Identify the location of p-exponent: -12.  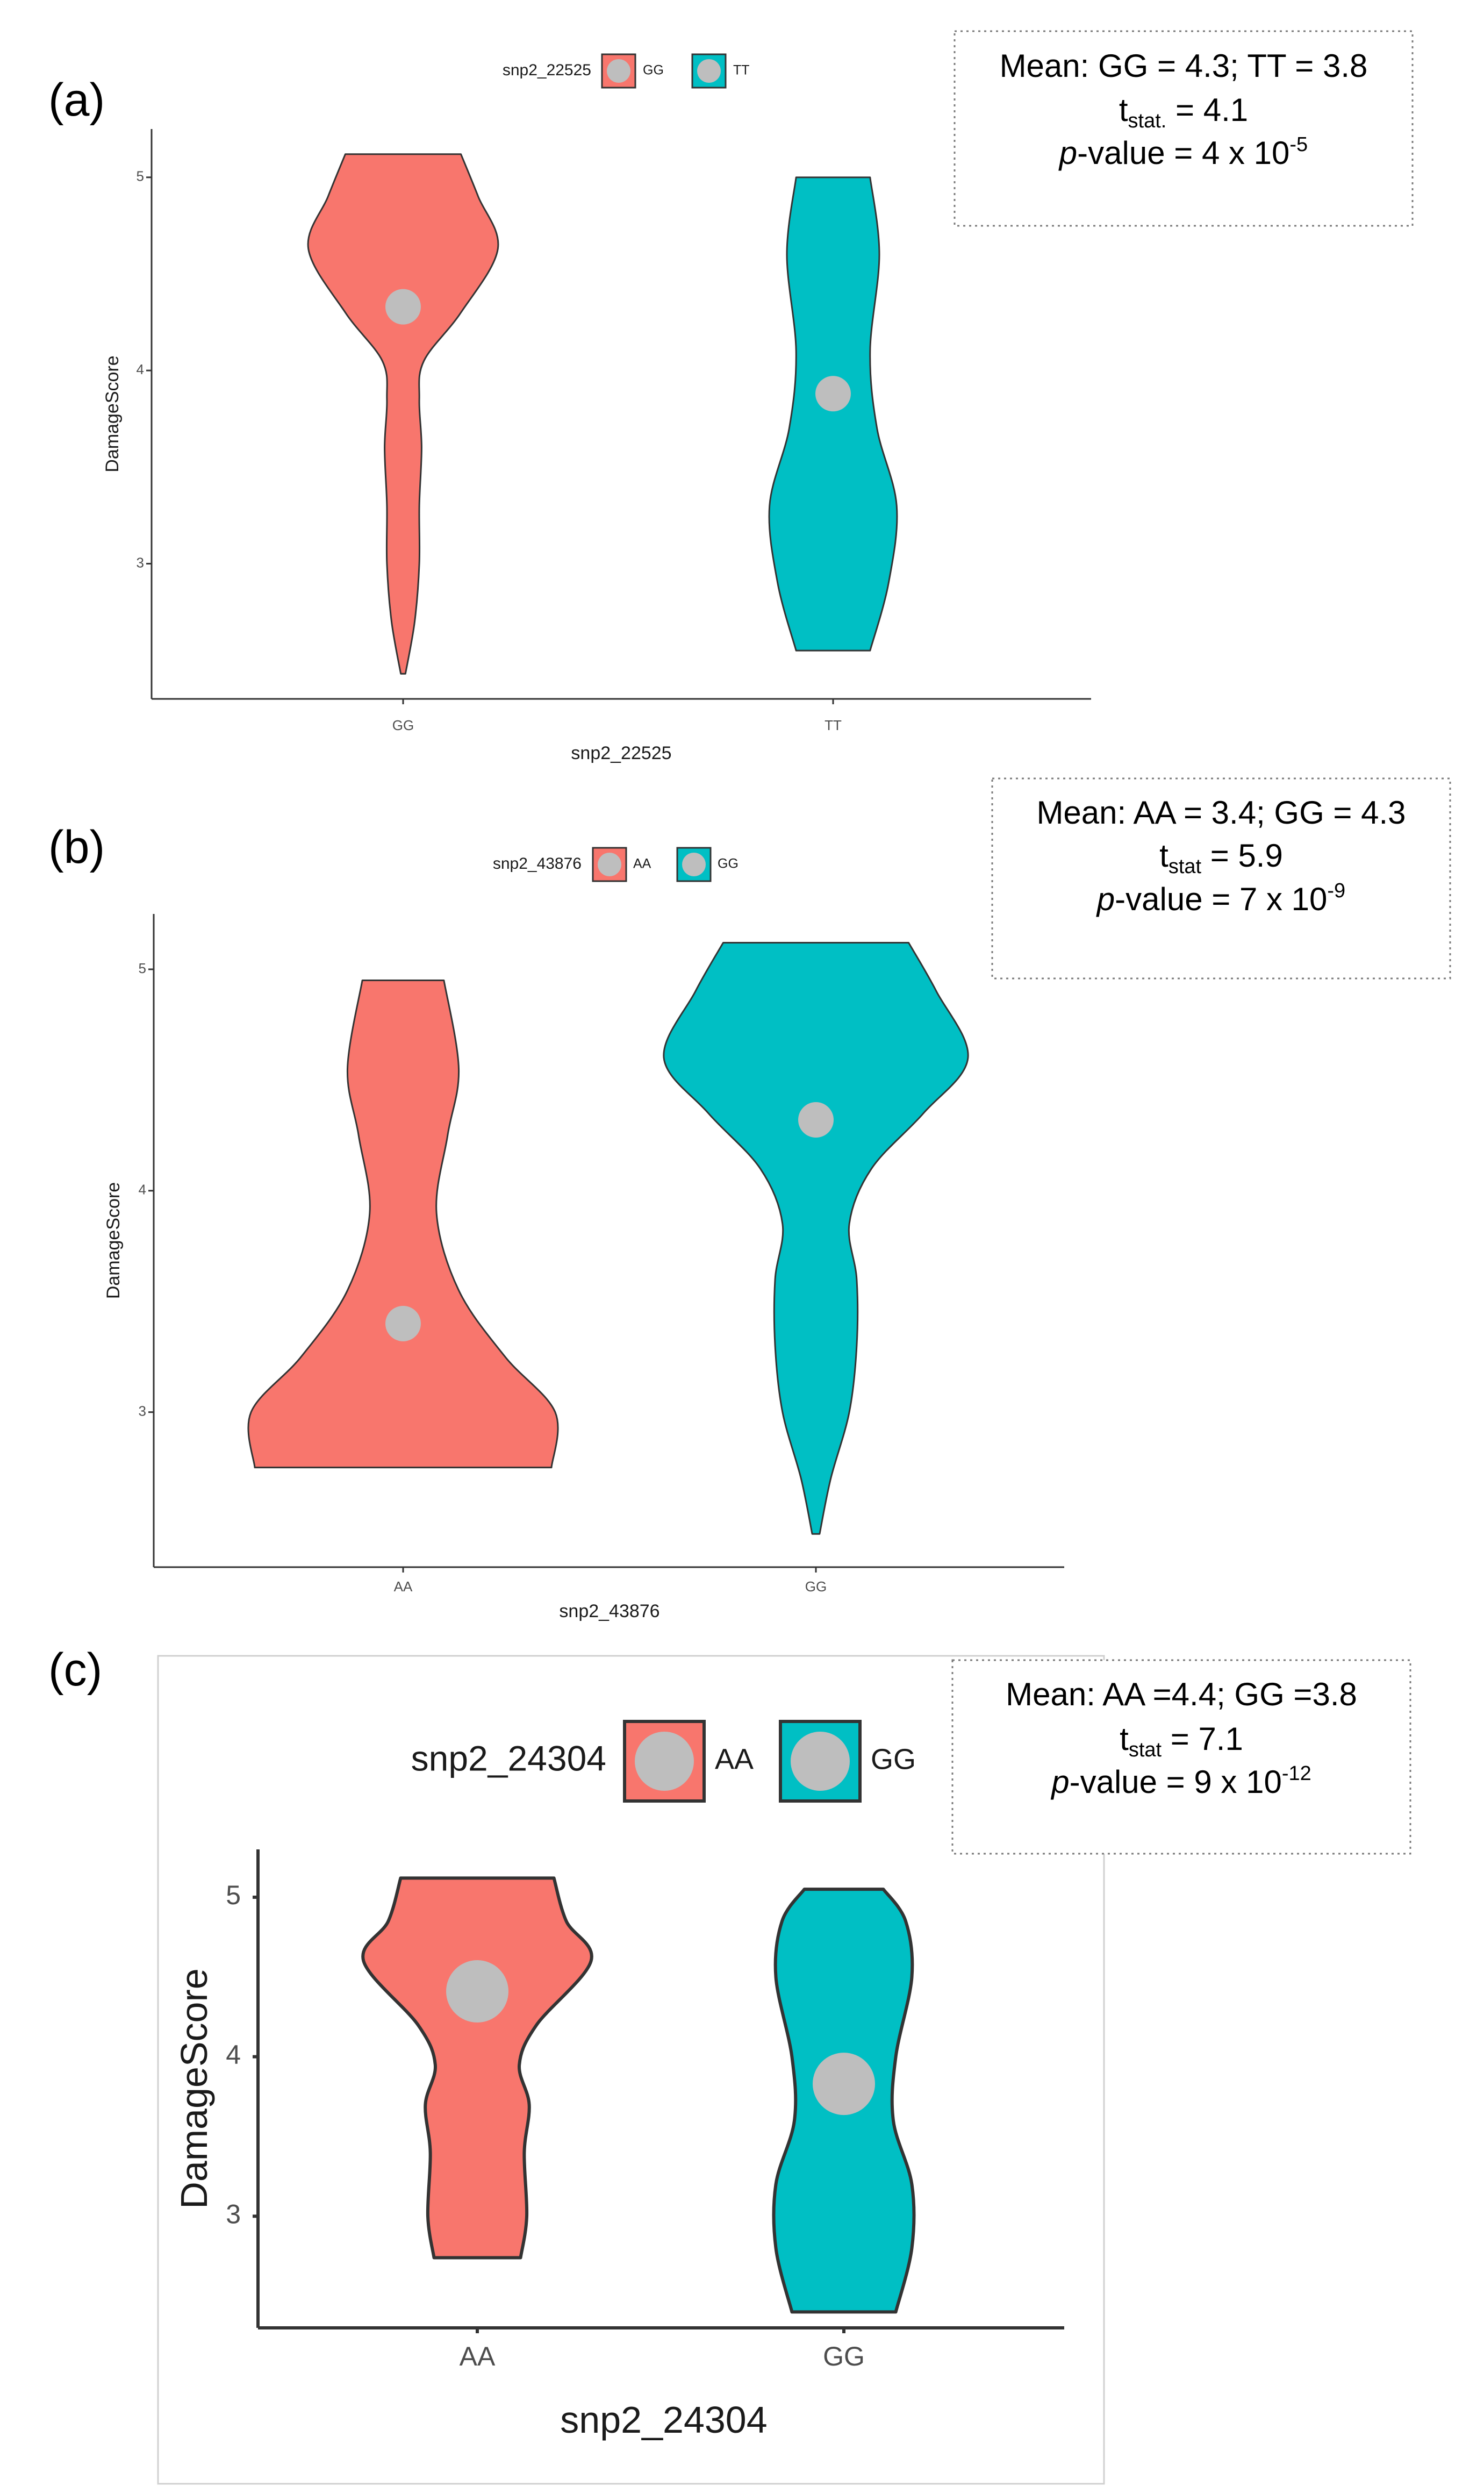
(1296, 1774).